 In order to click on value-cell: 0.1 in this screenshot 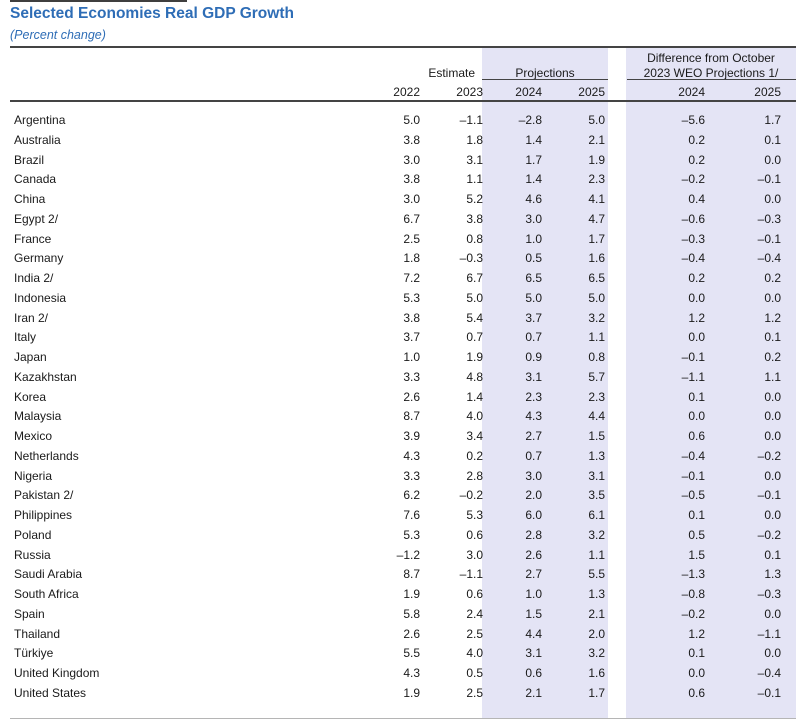, I will do `click(772, 337)`.